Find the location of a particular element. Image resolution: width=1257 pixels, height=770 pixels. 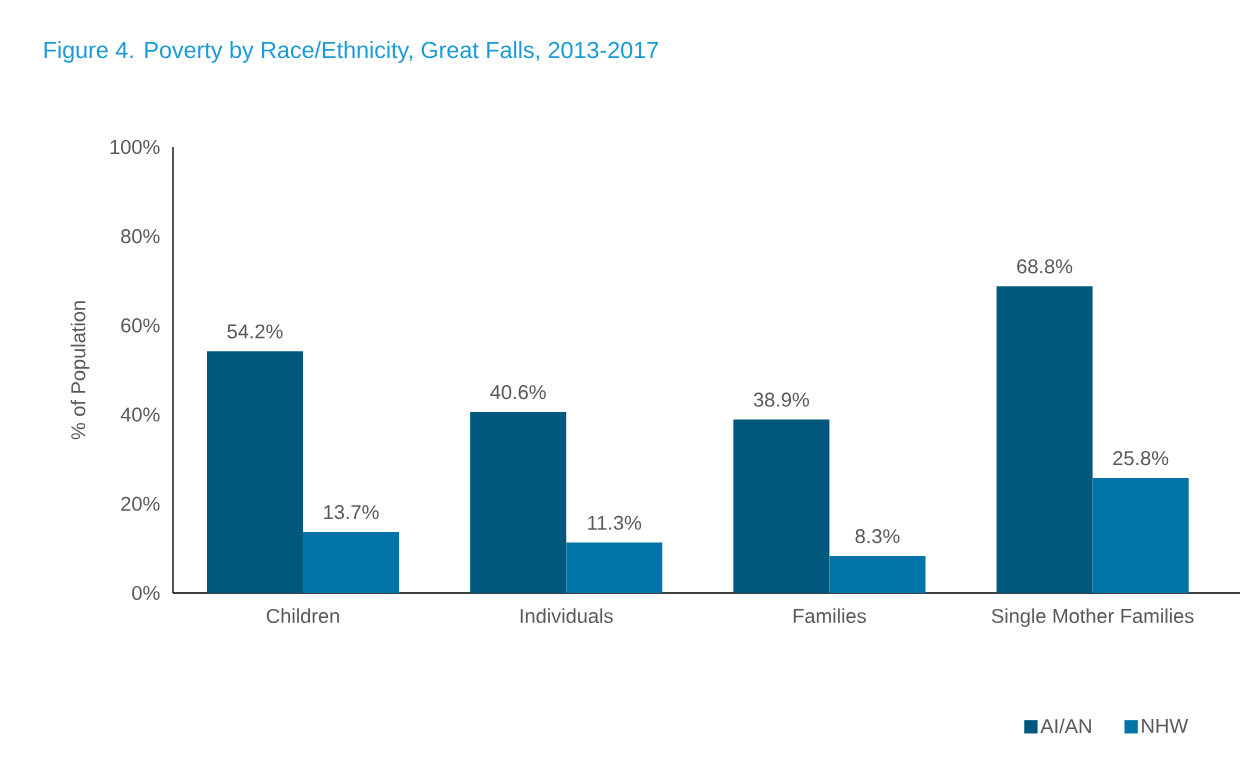

data-label: 13.7% is located at coordinates (351, 512).